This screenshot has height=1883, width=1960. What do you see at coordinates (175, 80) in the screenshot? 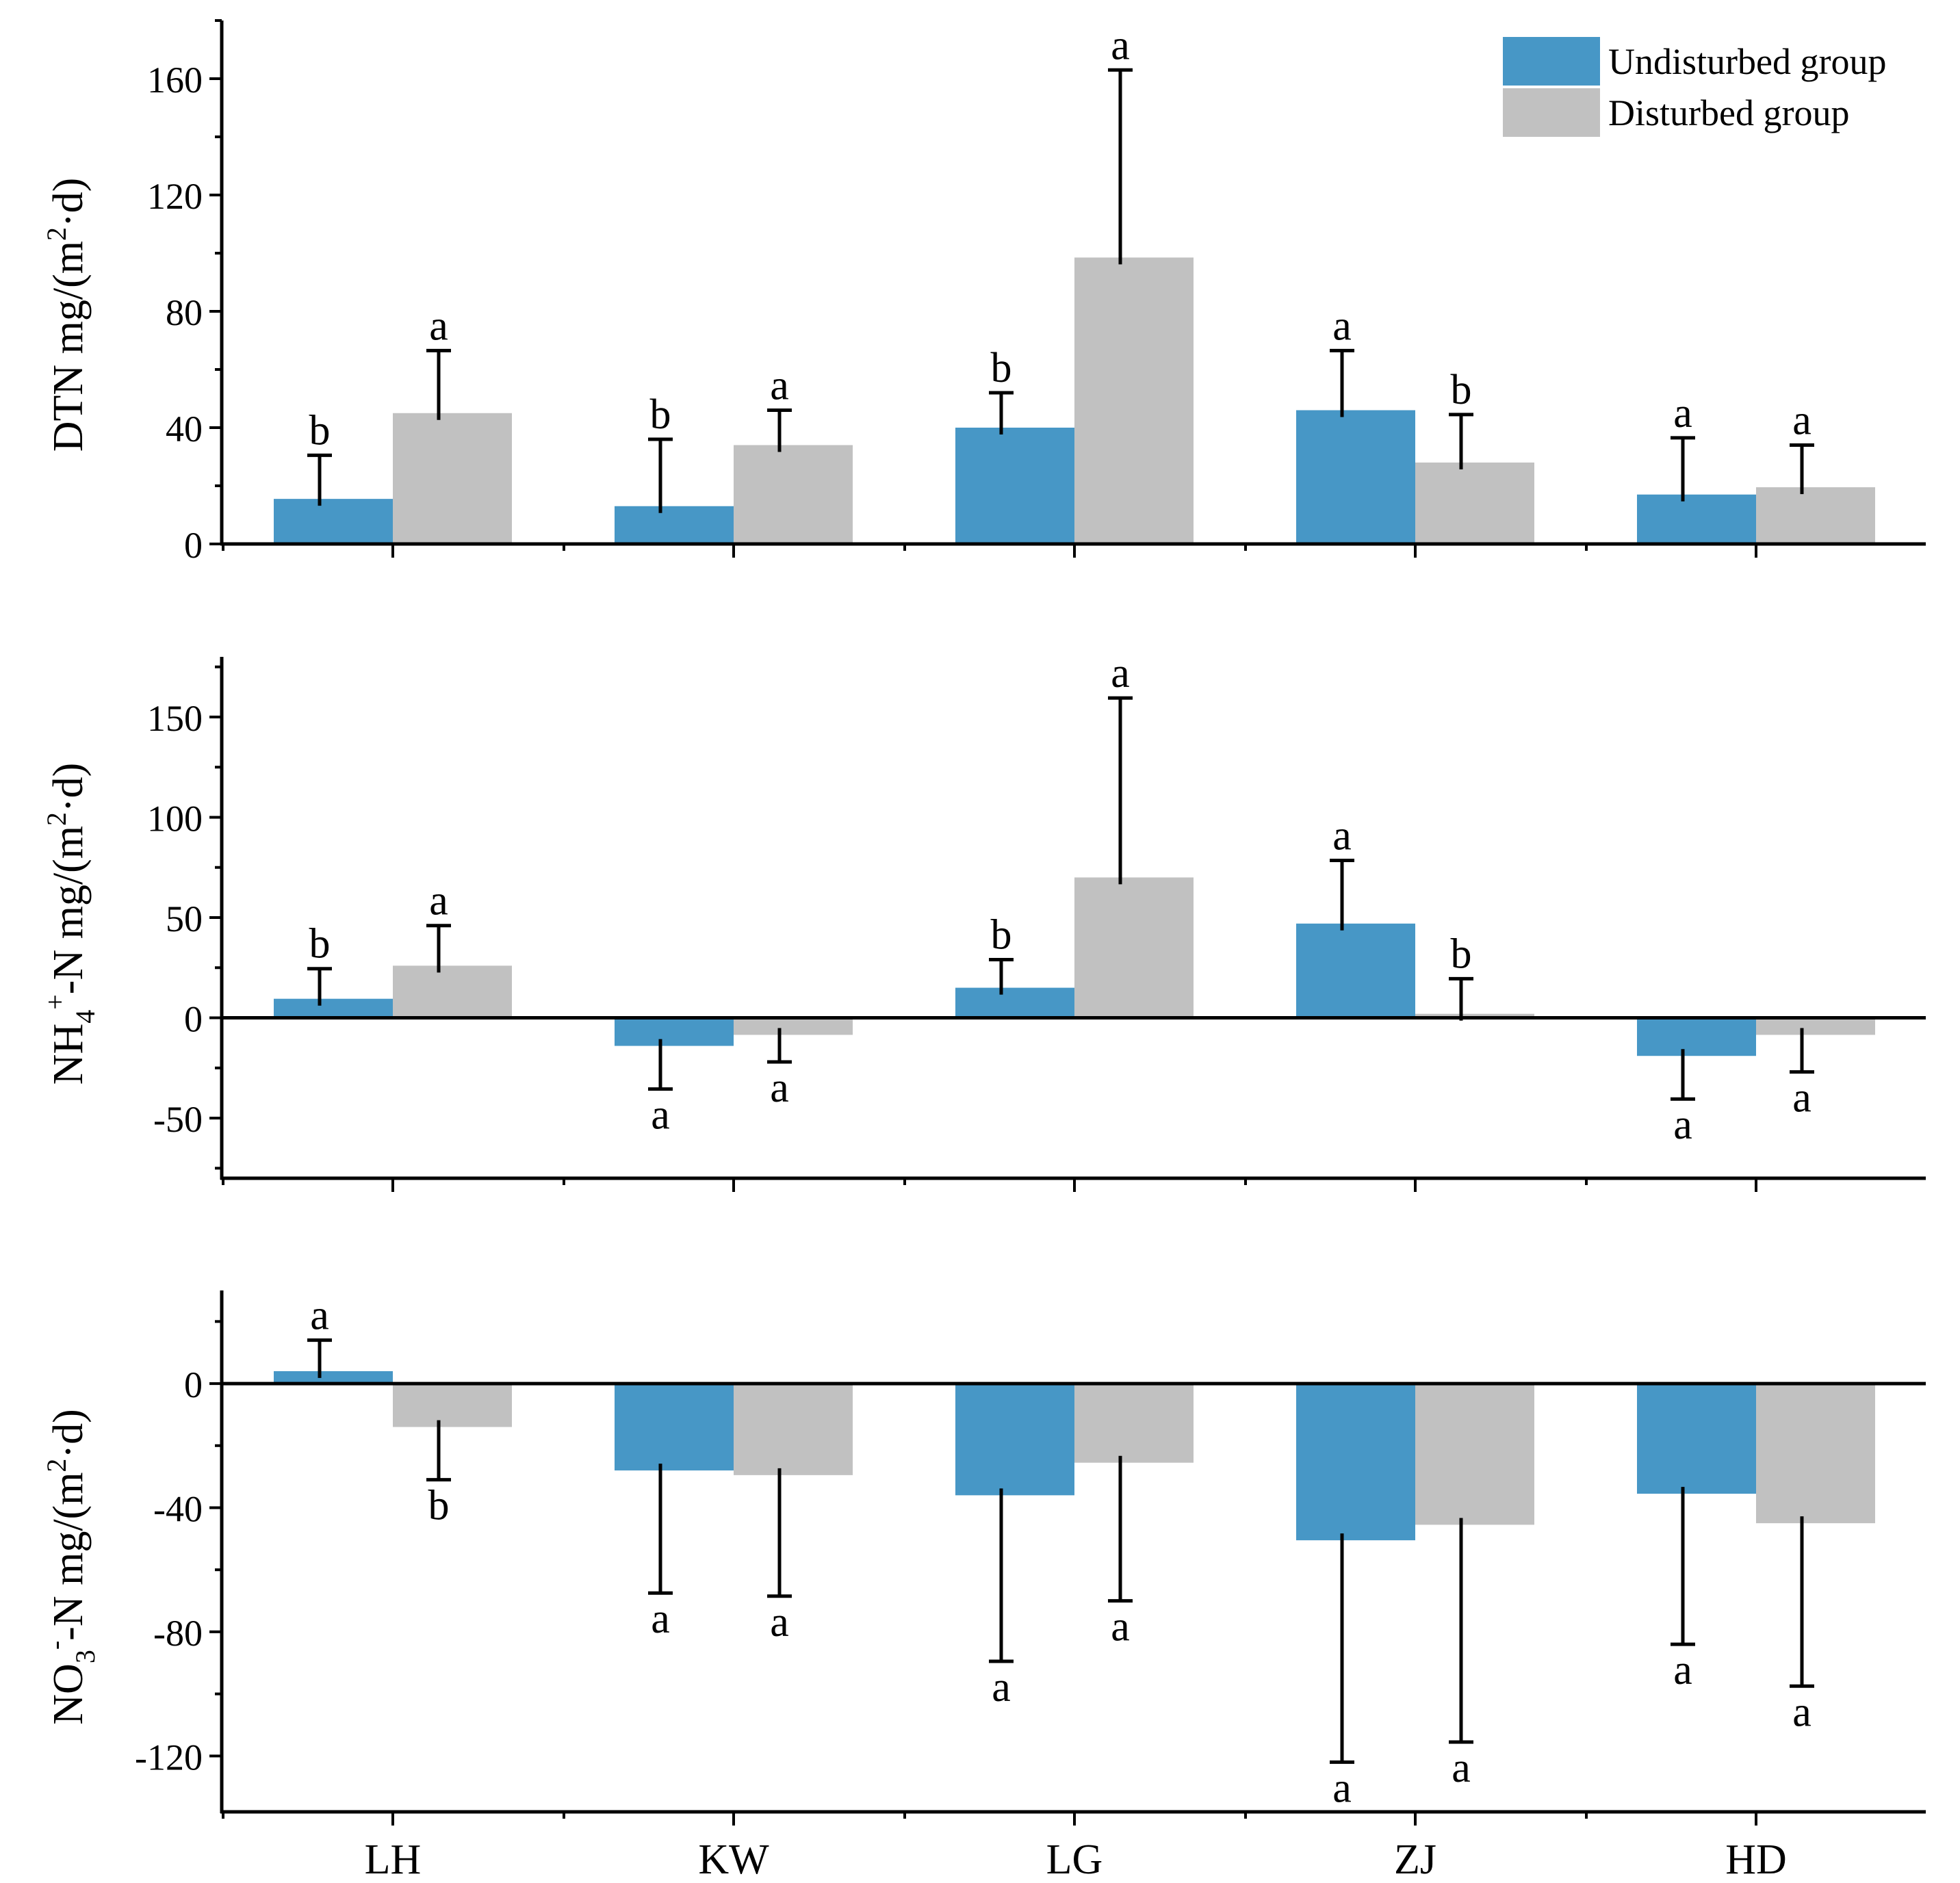
I see `y-tick-label: 160` at bounding box center [175, 80].